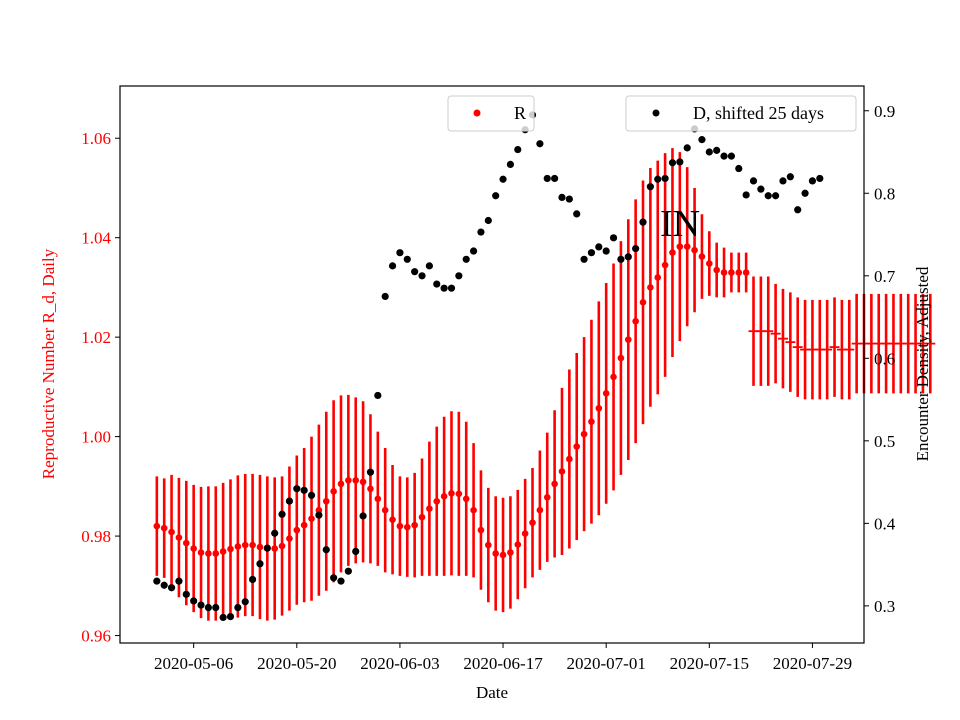 This screenshot has width=960, height=720. I want to click on x-axis-title: Date, so click(492, 692).